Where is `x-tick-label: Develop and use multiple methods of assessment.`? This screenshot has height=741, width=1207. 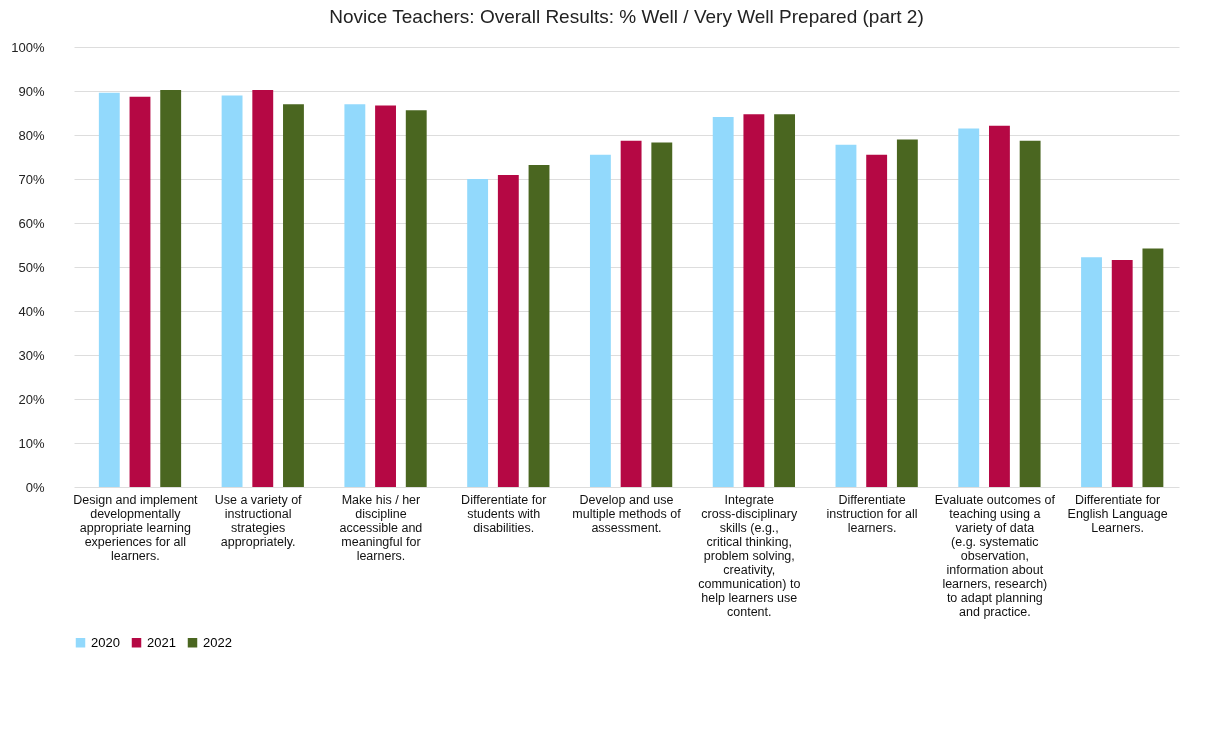 x-tick-label: Develop and use multiple methods of assessment. is located at coordinates (627, 513).